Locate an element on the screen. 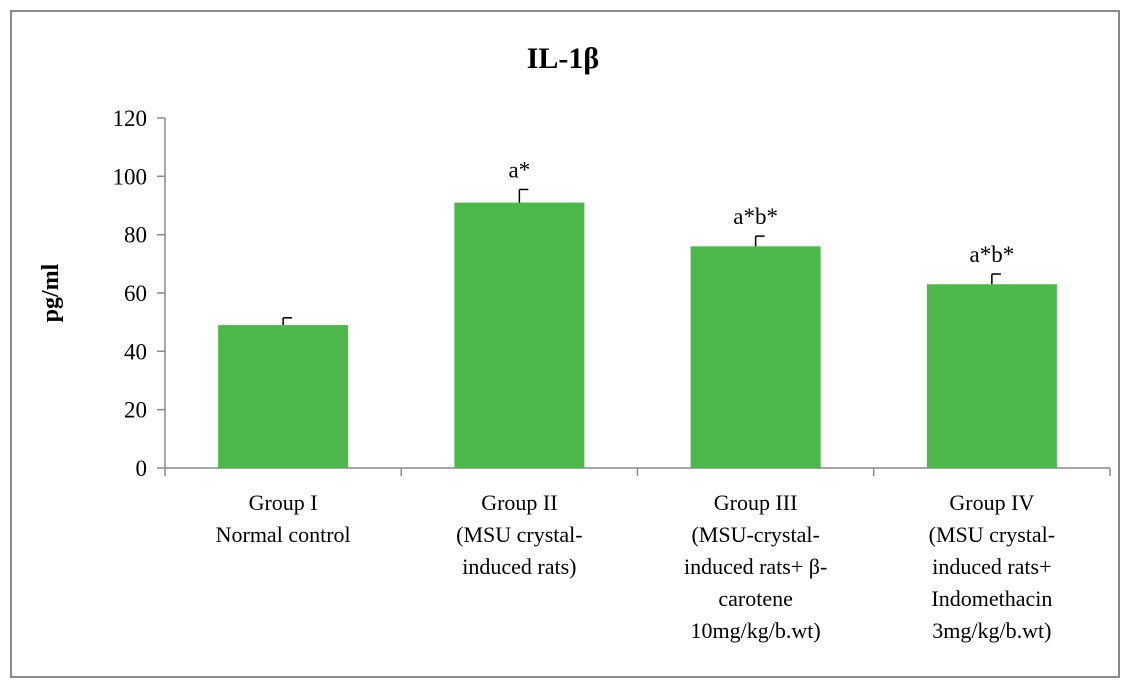 The width and height of the screenshot is (1126, 682). x-category-label: Group I is located at coordinates (283, 502).